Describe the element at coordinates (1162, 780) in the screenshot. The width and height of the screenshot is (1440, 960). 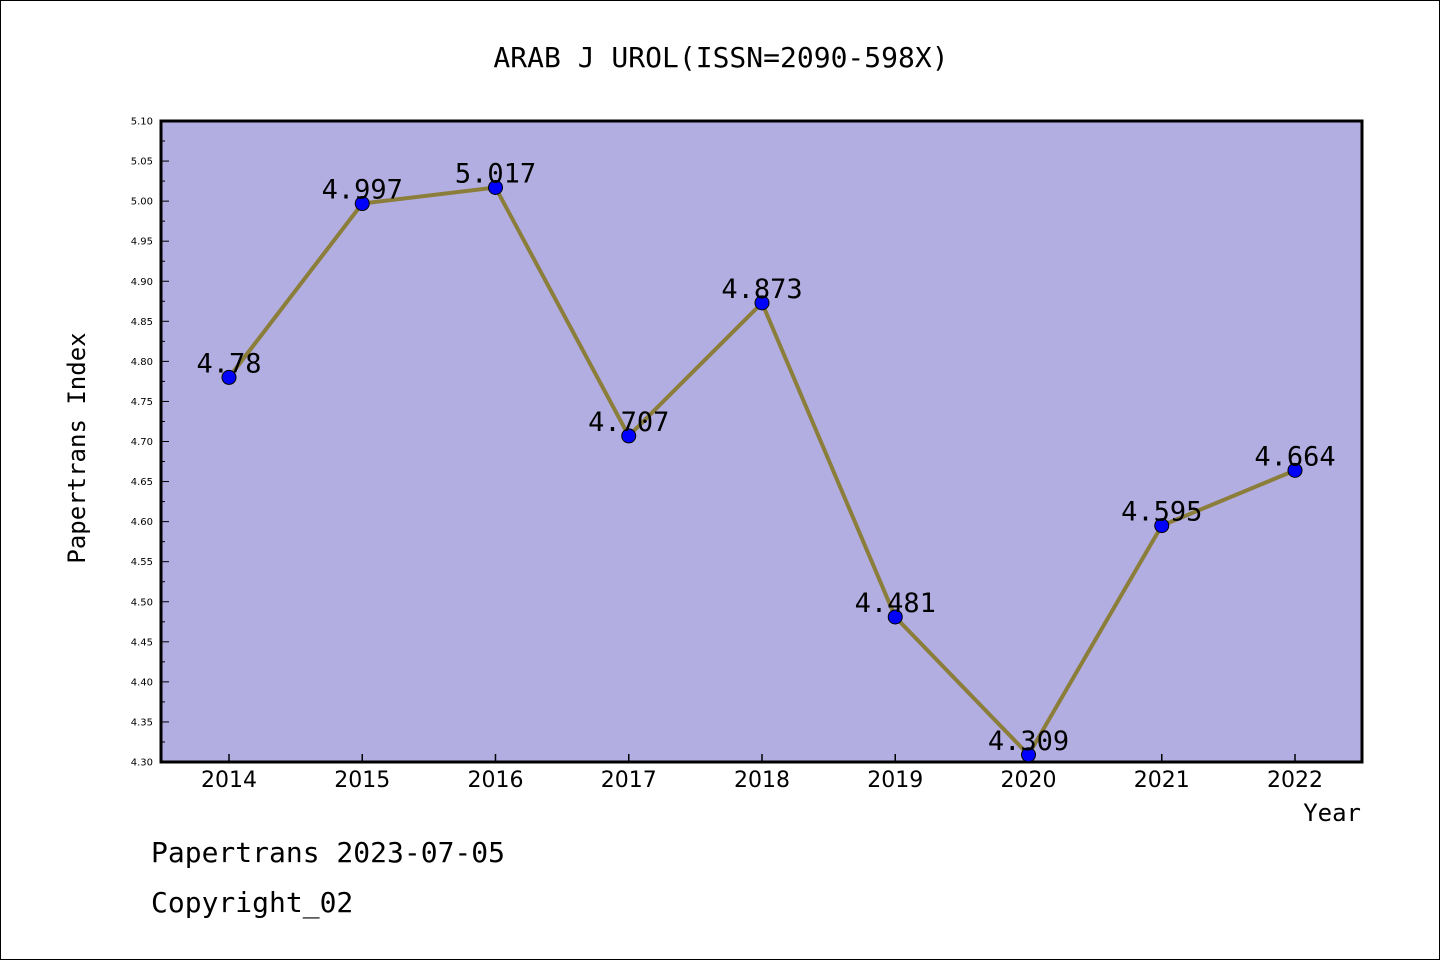
I see `x-tick-label: 2021` at that location.